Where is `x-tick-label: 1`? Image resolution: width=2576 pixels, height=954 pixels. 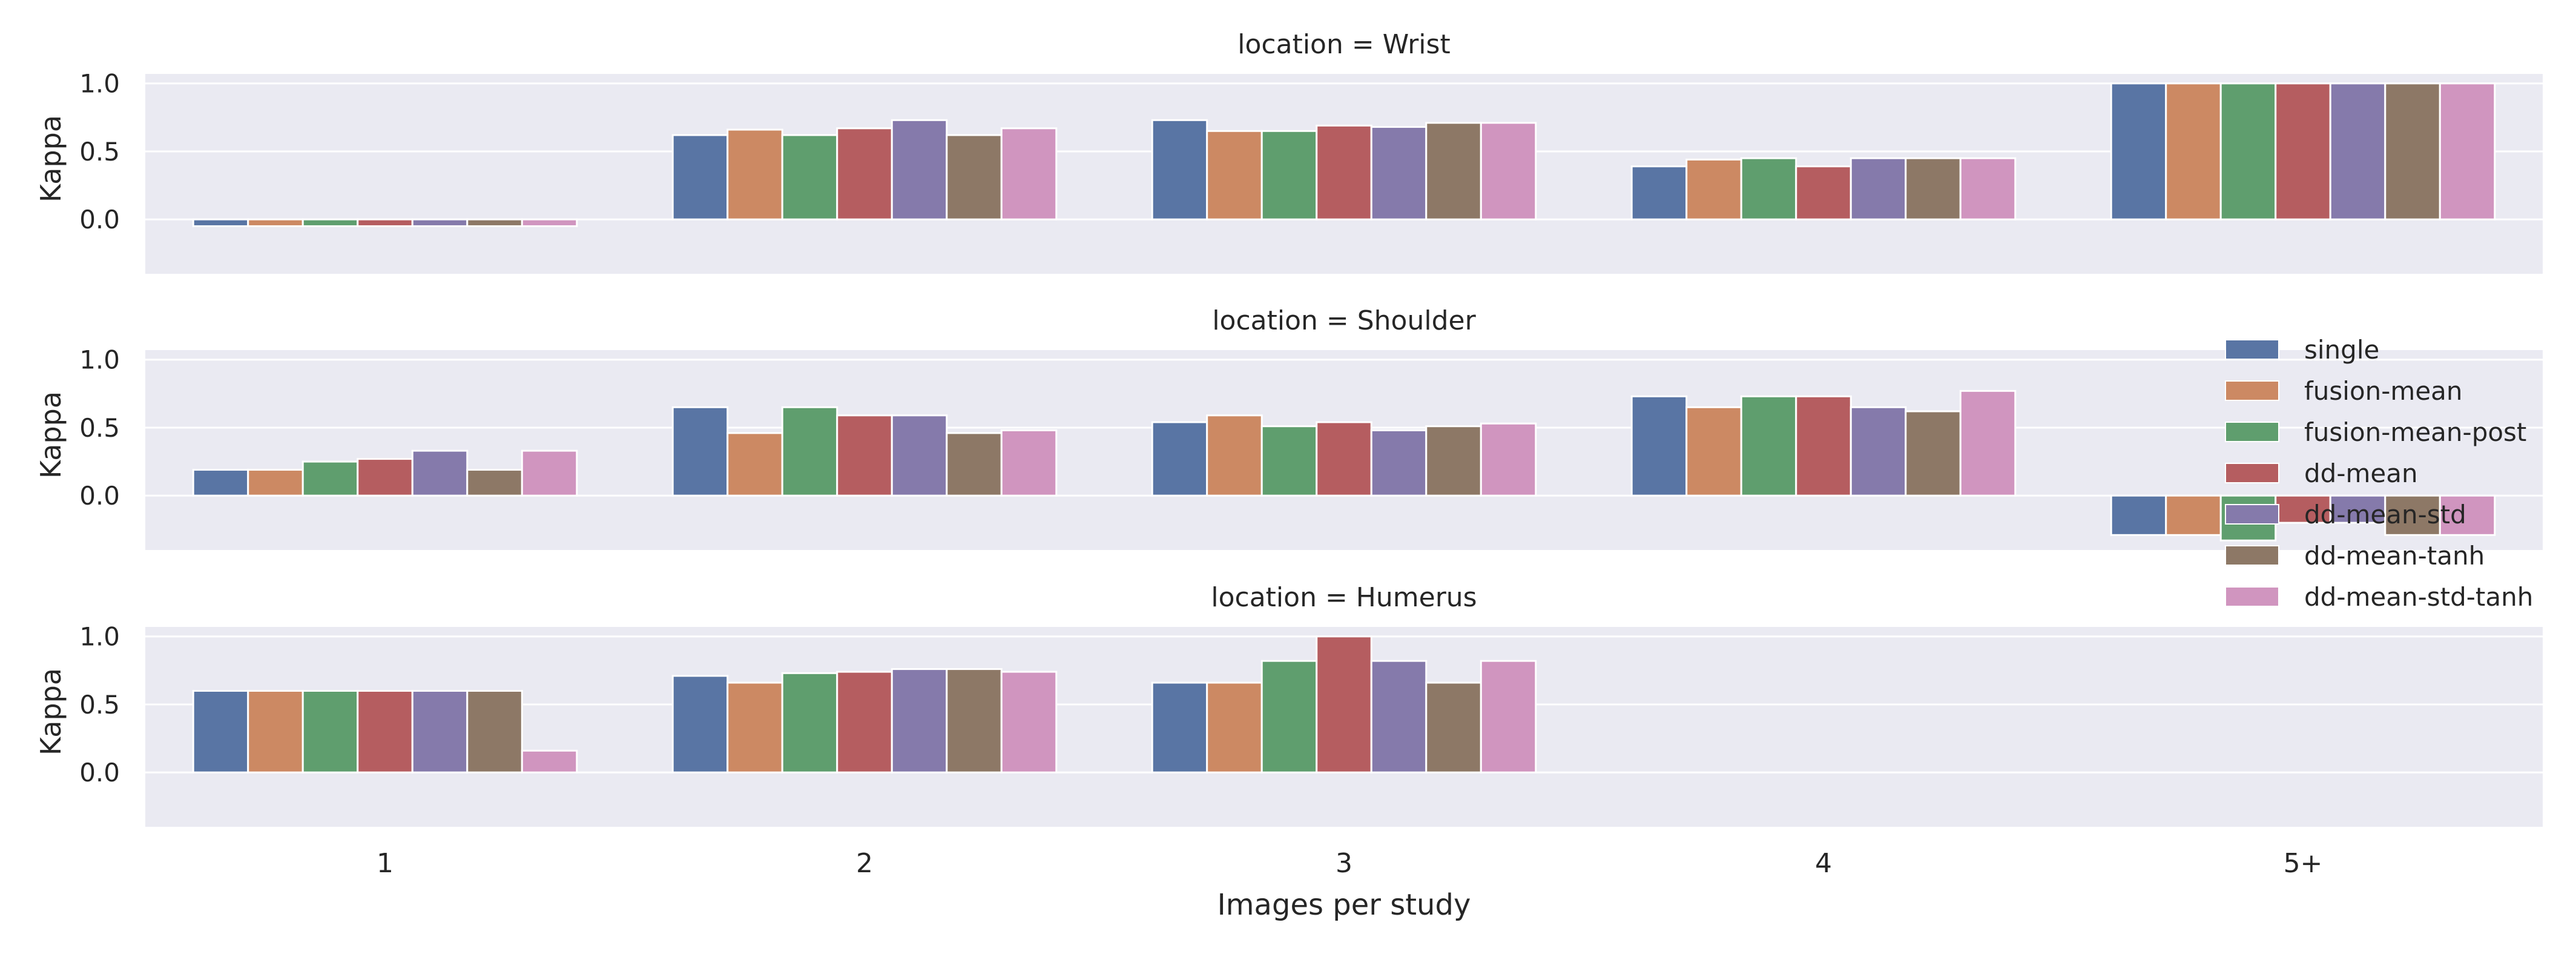
x-tick-label: 1 is located at coordinates (385, 863).